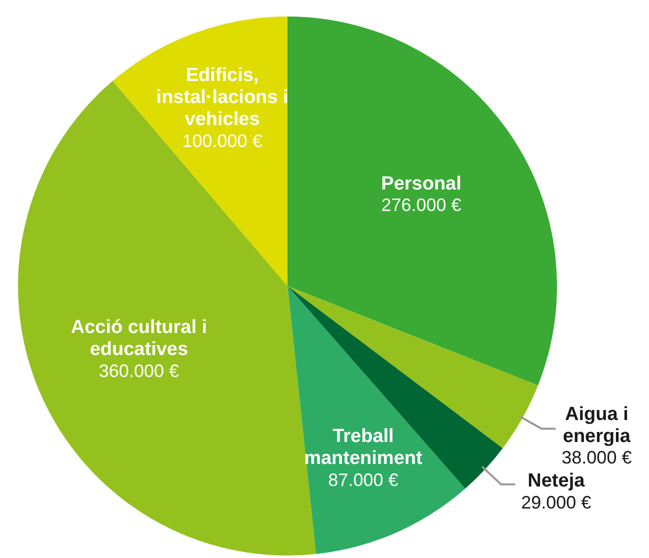  Describe the element at coordinates (222, 140) in the screenshot. I see `data-label: 100.000 €` at that location.